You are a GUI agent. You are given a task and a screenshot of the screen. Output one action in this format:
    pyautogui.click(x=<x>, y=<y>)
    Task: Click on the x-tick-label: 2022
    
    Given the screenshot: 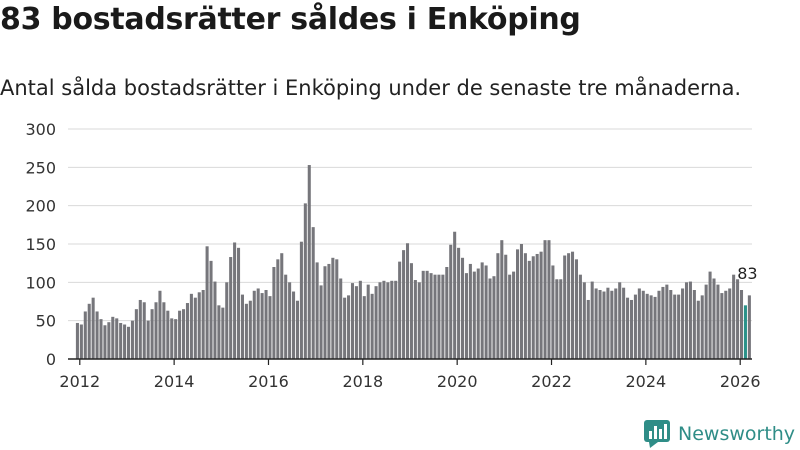 What is the action you would take?
    pyautogui.click(x=551, y=381)
    